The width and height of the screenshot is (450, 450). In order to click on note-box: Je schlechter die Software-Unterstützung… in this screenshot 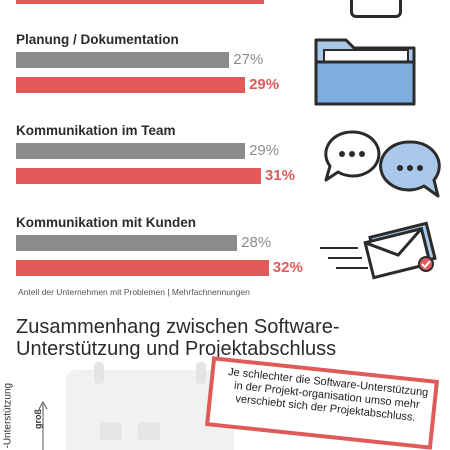, I will do `click(322, 403)`.